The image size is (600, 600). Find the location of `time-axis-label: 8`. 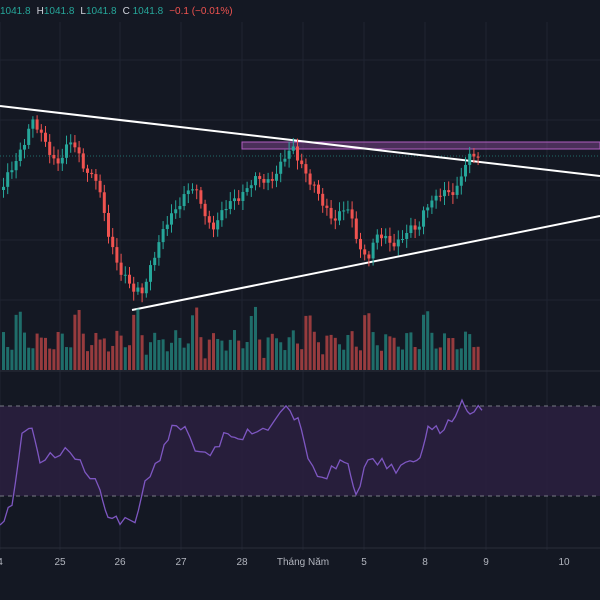

time-axis-label: 8 is located at coordinates (425, 562).